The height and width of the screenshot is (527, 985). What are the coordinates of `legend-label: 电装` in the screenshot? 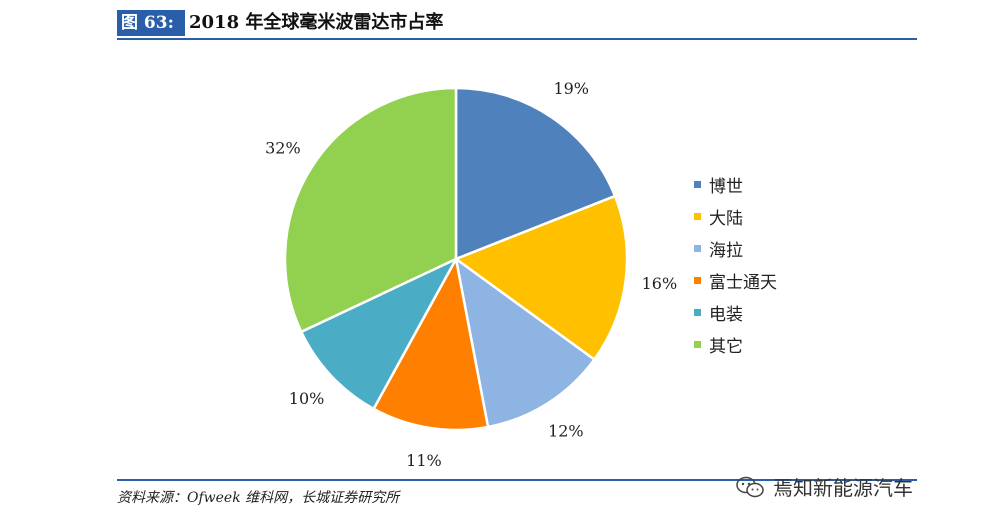 It's located at (726, 314).